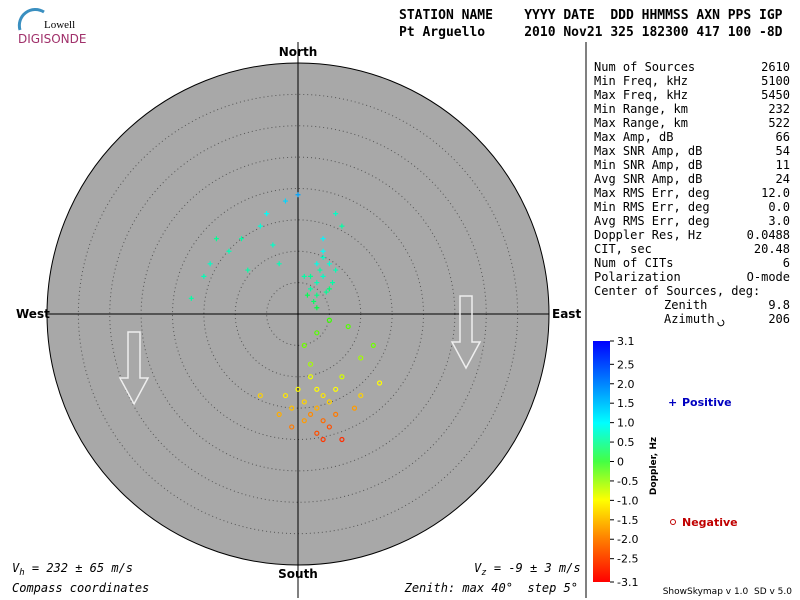  Describe the element at coordinates (673, 522) in the screenshot. I see `legend-marker` at that location.